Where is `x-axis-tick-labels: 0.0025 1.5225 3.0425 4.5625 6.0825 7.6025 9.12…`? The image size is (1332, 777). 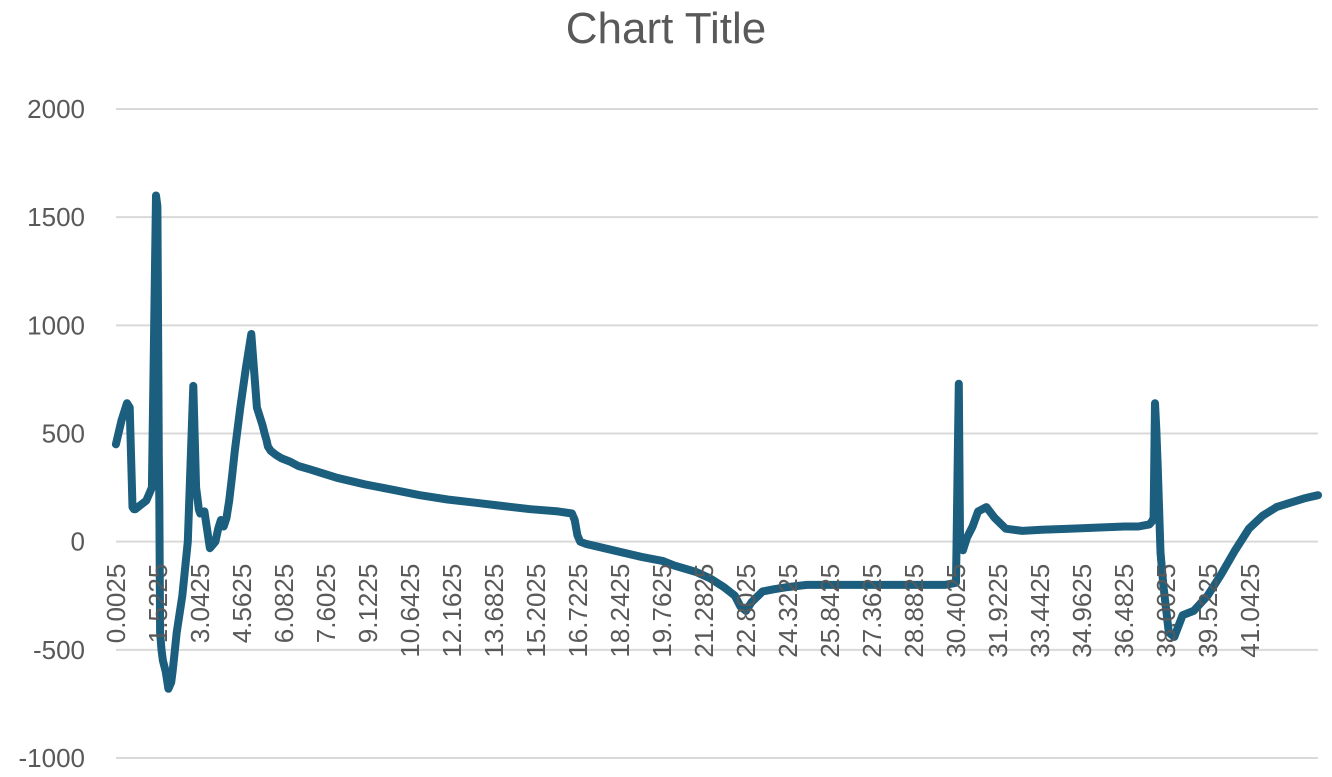 x-axis-tick-labels: 0.0025 1.5225 3.0425 4.5625 6.0825 7.6025 9.12… is located at coordinates (683, 611).